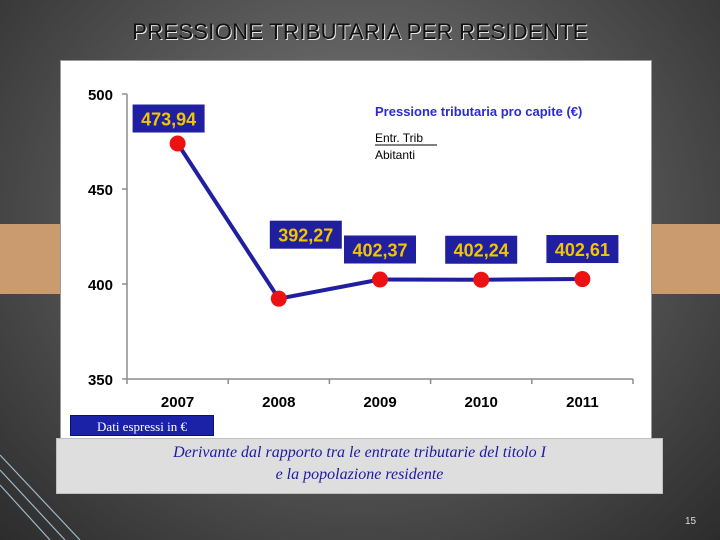  I want to click on slide-title: PRESSIONE TRIBUTARIA PER RESIDENTE, so click(360, 31).